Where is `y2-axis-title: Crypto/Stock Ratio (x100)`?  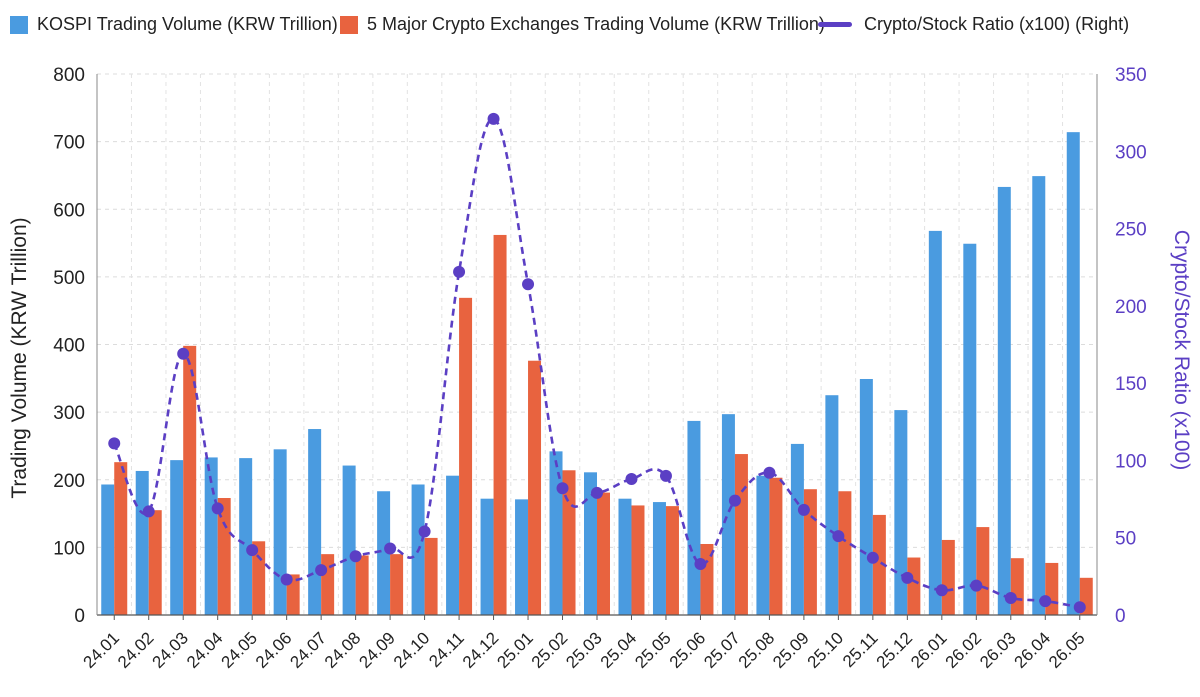 y2-axis-title: Crypto/Stock Ratio (x100) is located at coordinates (1181, 350).